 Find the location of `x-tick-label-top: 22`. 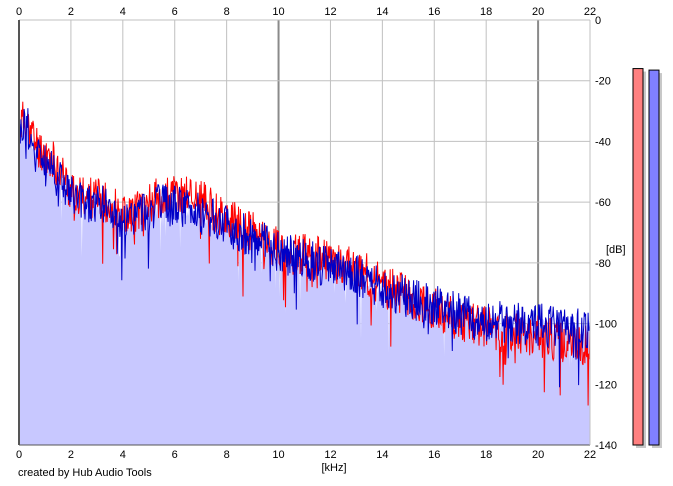

x-tick-label-top: 22 is located at coordinates (590, 12).